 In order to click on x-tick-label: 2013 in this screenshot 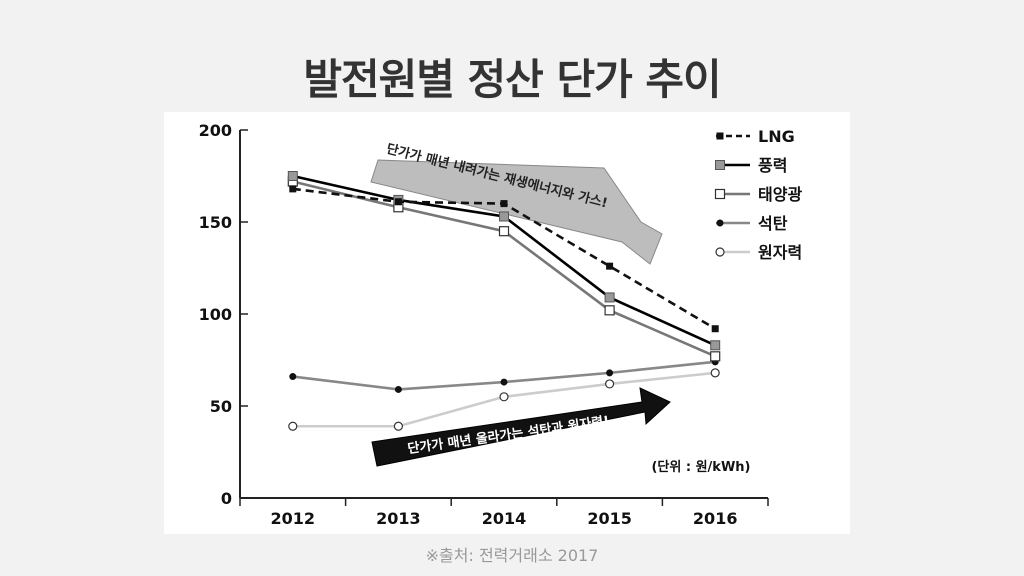, I will do `click(398, 518)`.